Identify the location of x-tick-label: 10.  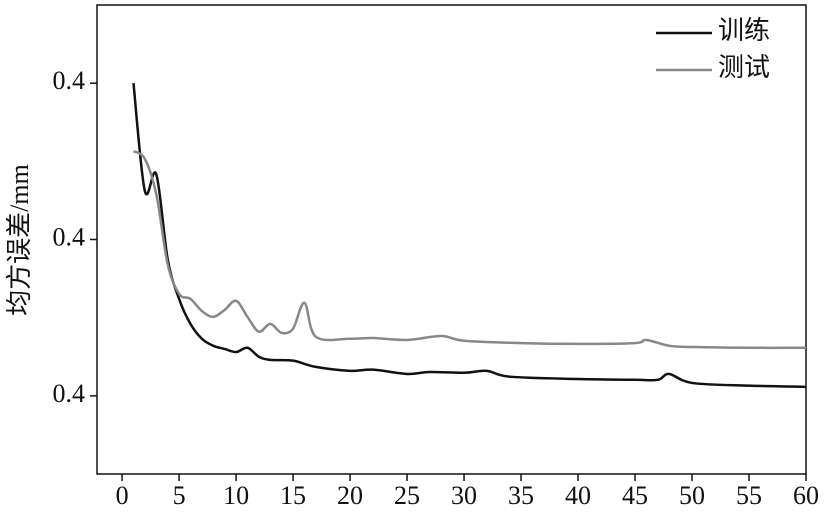
(236, 495).